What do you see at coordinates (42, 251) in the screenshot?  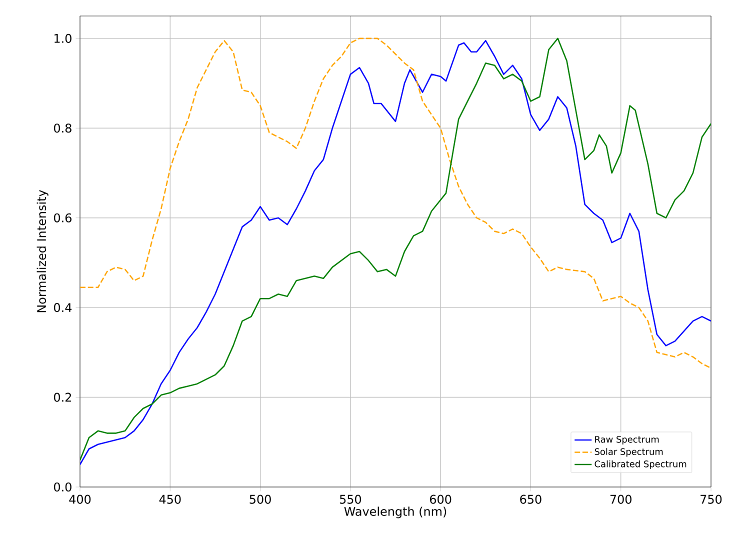 I see `y-axis-title: Normalized Intensity` at bounding box center [42, 251].